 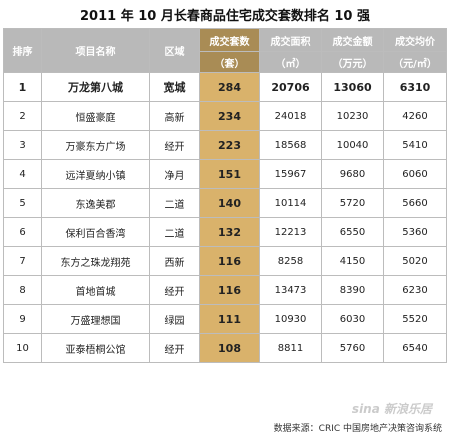 I want to click on sqm-cell: 20706, so click(x=290, y=87).